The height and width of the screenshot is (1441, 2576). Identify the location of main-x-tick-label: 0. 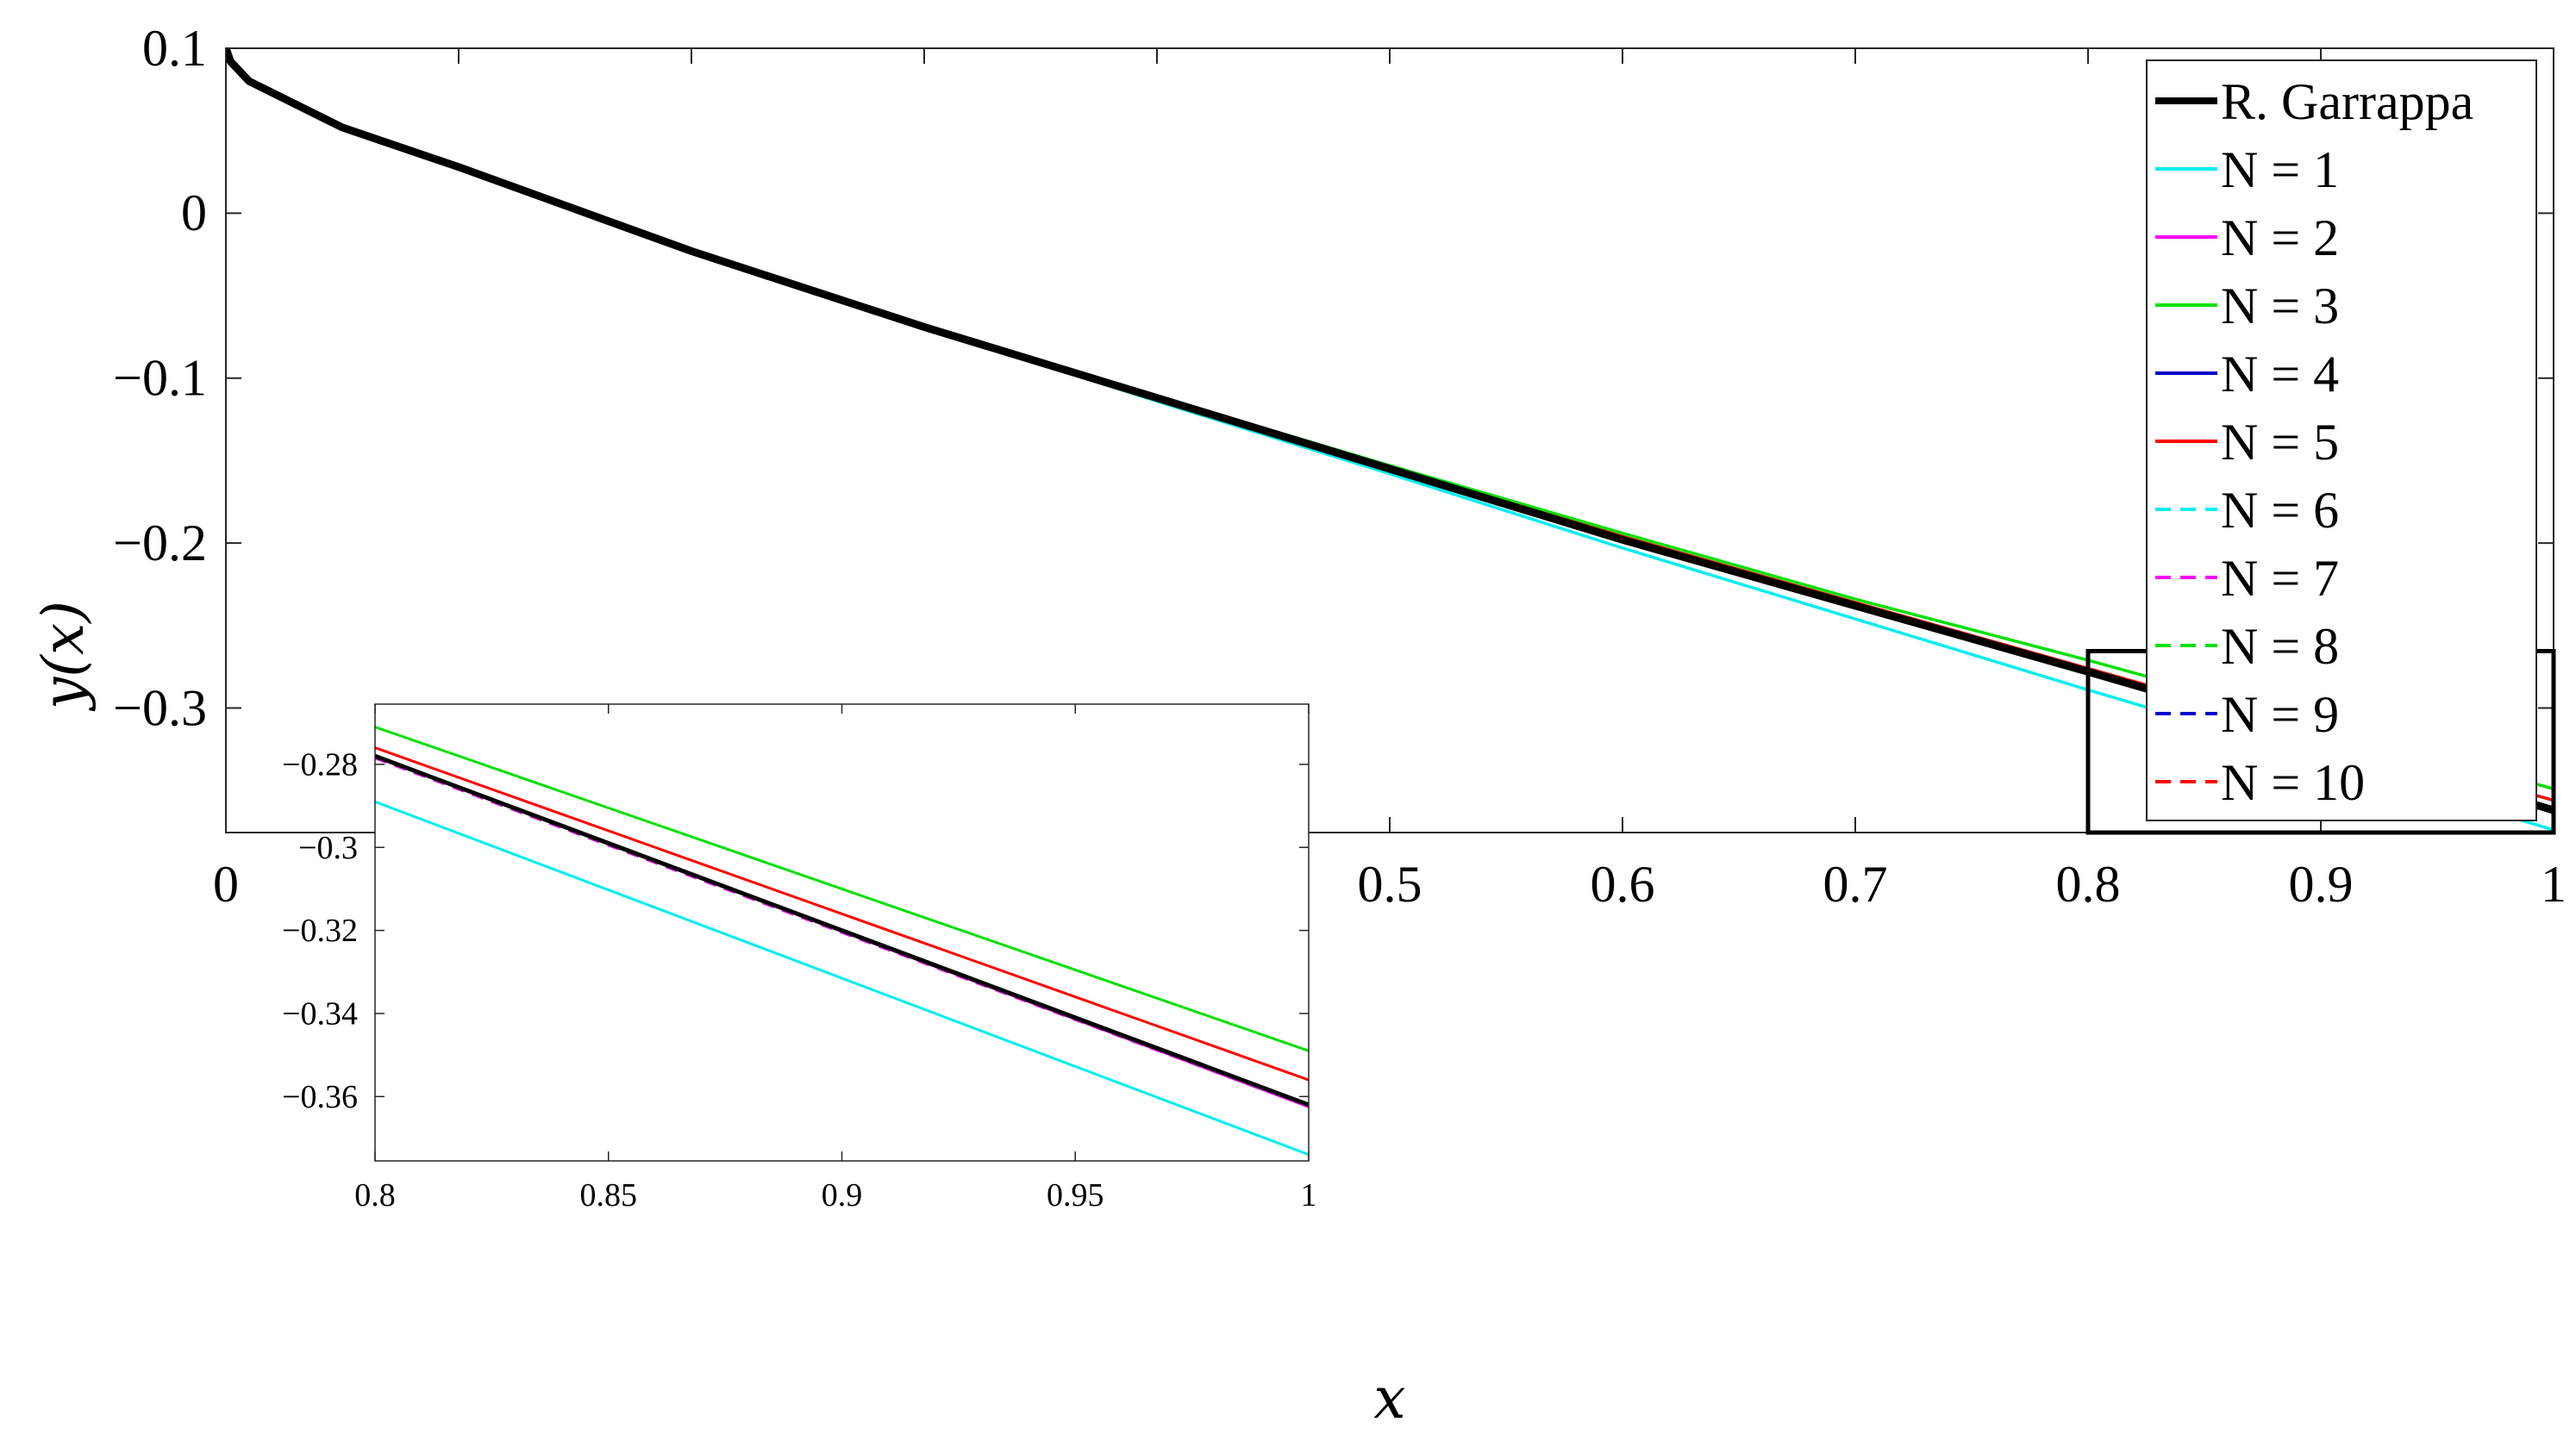
(226, 884).